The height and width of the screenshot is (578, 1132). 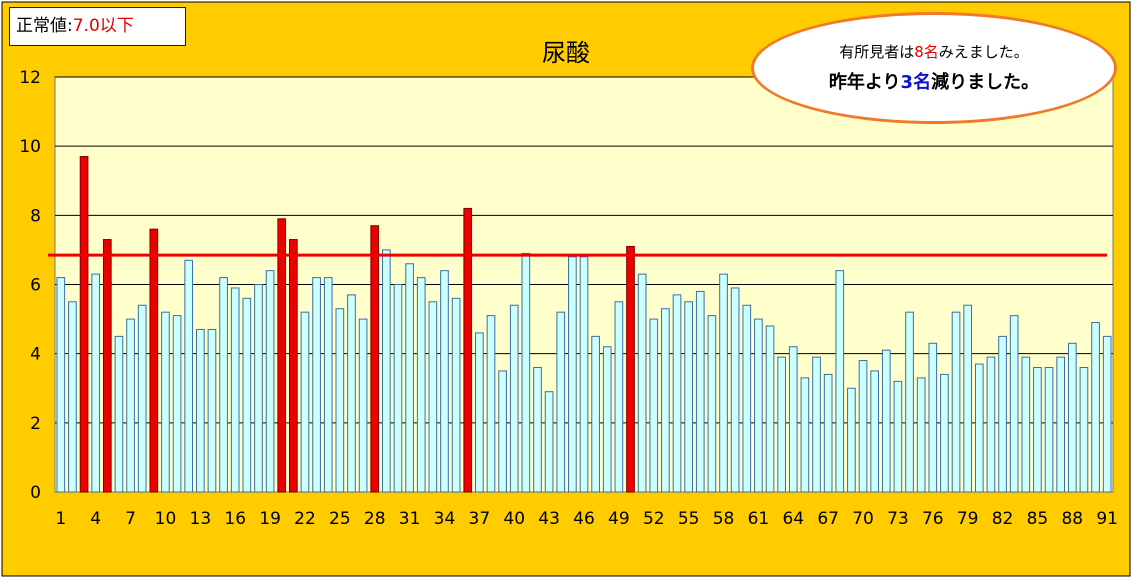 I want to click on y-tick-label: 6, so click(x=35, y=286).